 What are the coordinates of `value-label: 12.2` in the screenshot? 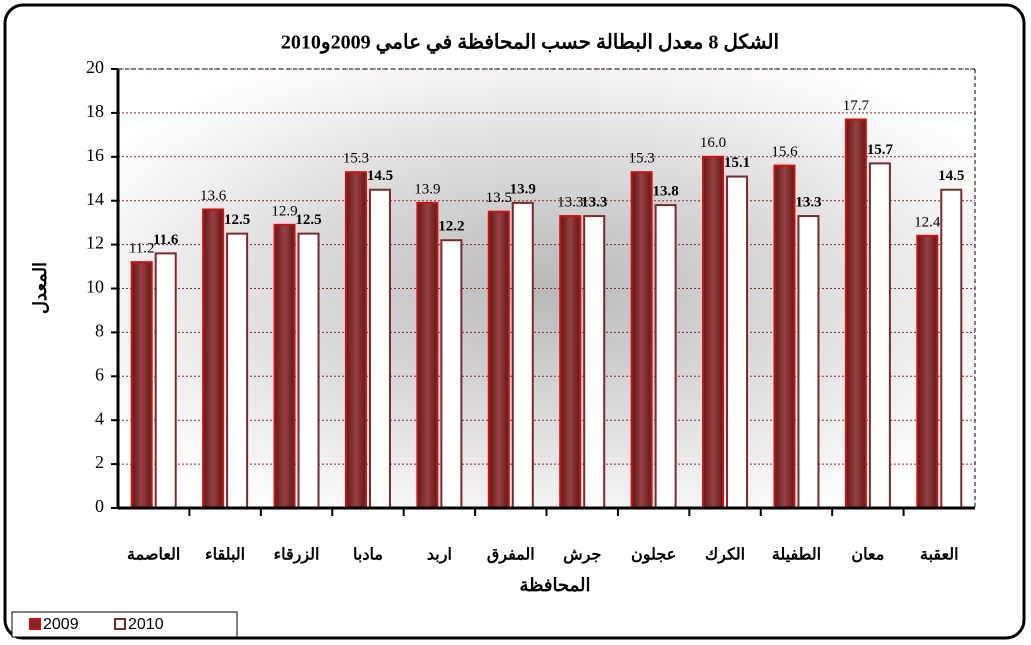 It's located at (451, 227).